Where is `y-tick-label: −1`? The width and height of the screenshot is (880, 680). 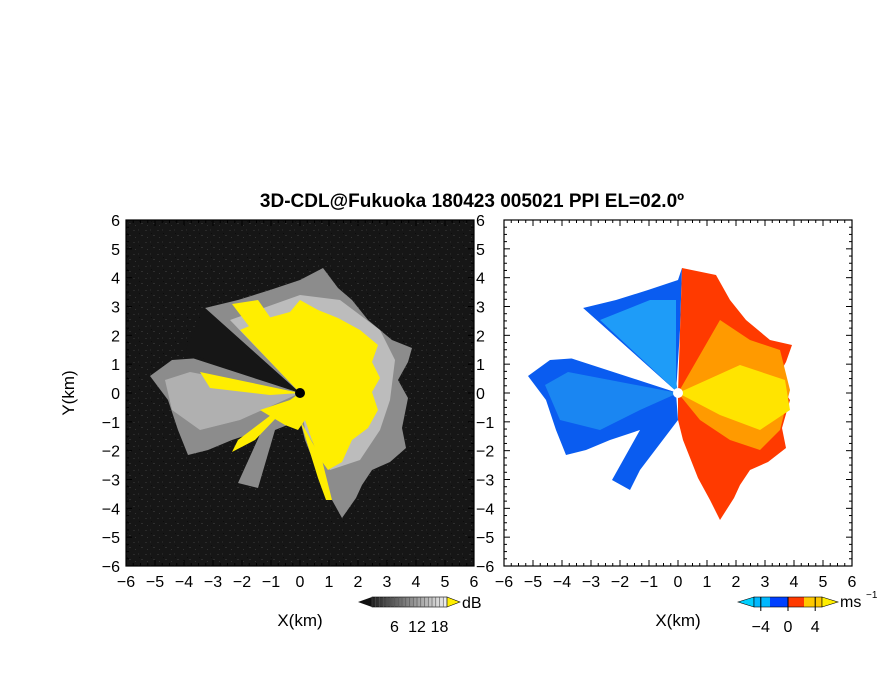 y-tick-label: −1 is located at coordinates (111, 423).